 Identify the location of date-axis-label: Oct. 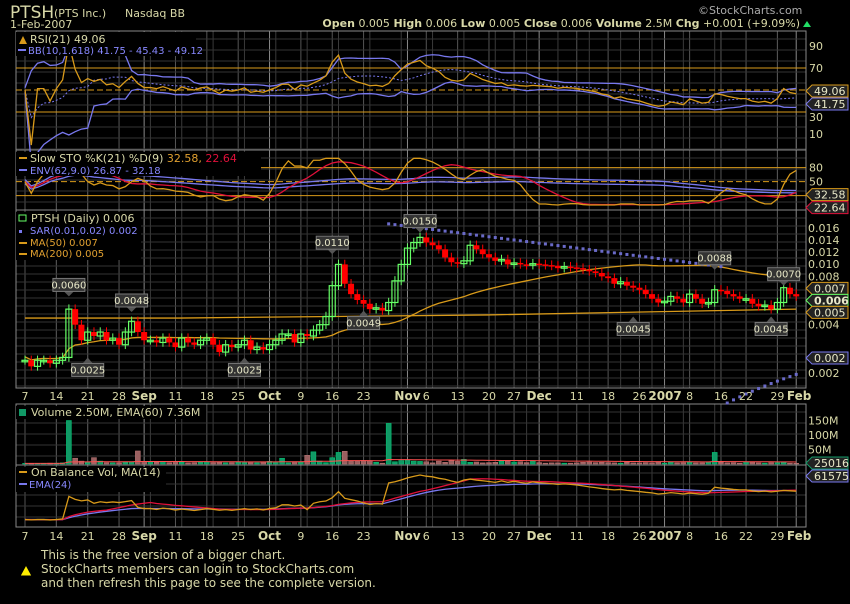
(269, 396).